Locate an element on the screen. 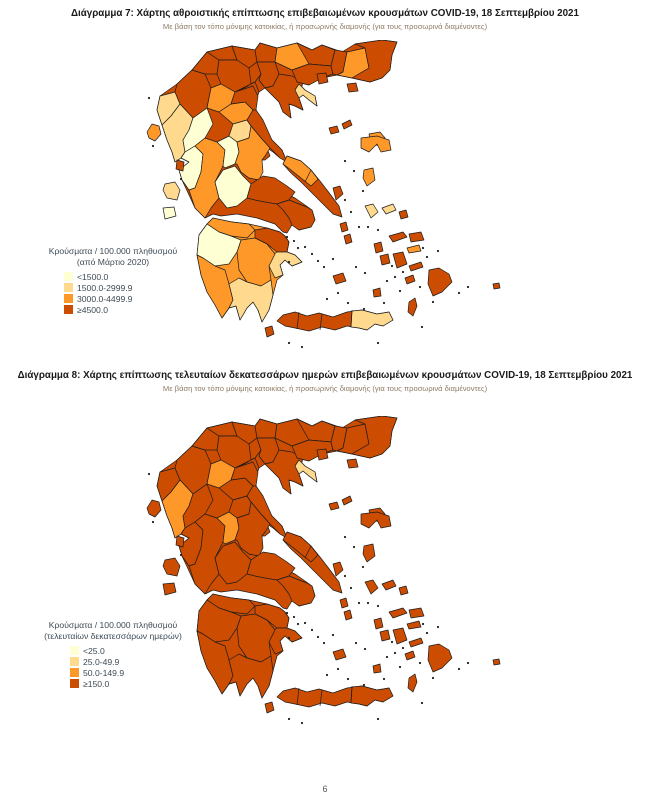 This screenshot has height=804, width=650. kastellorizo-region is located at coordinates (496, 286).